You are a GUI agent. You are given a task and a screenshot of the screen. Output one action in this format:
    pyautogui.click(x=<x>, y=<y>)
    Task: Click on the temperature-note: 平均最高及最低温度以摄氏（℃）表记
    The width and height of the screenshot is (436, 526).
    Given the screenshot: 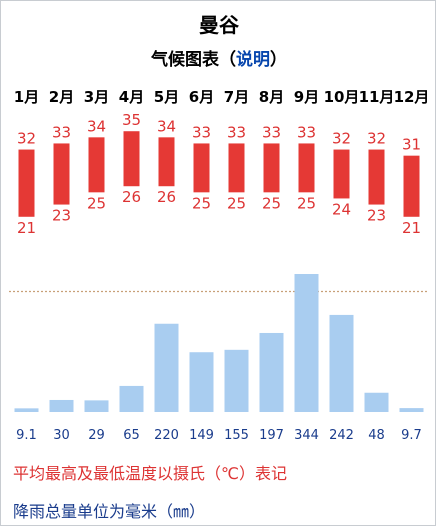 What is the action you would take?
    pyautogui.click(x=150, y=473)
    